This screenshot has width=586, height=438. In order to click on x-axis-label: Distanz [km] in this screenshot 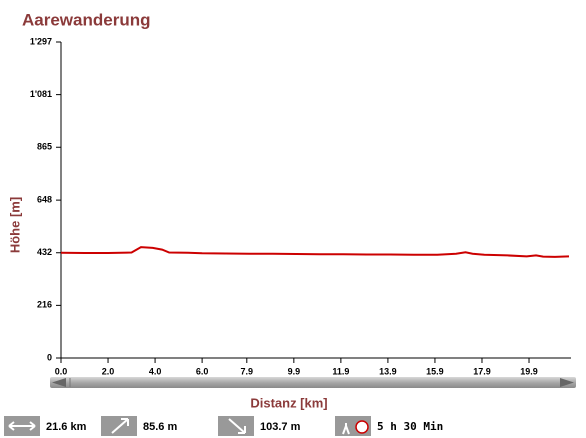, I will do `click(288, 402)`.